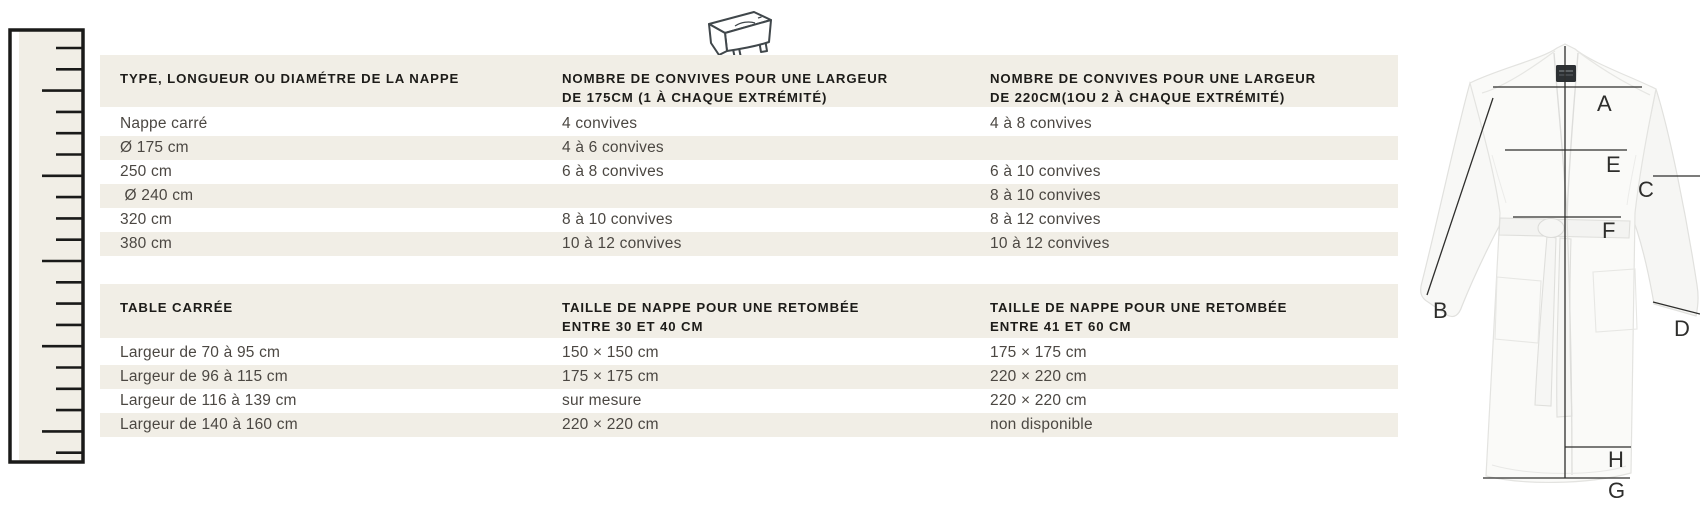  I want to click on measure-label-h: H, so click(1616, 459).